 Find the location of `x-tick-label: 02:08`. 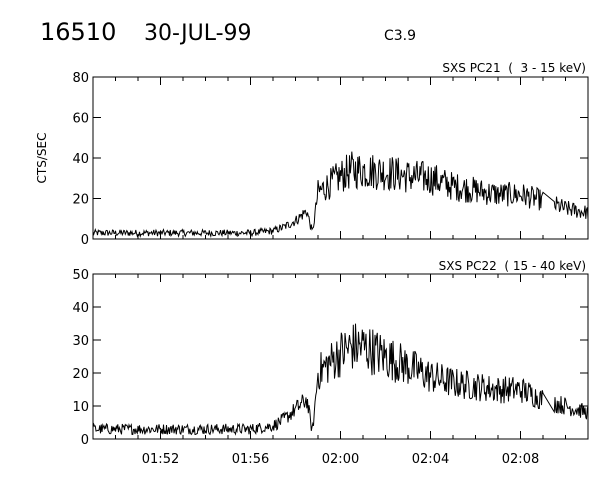

x-tick-label: 02:08 is located at coordinates (520, 459).